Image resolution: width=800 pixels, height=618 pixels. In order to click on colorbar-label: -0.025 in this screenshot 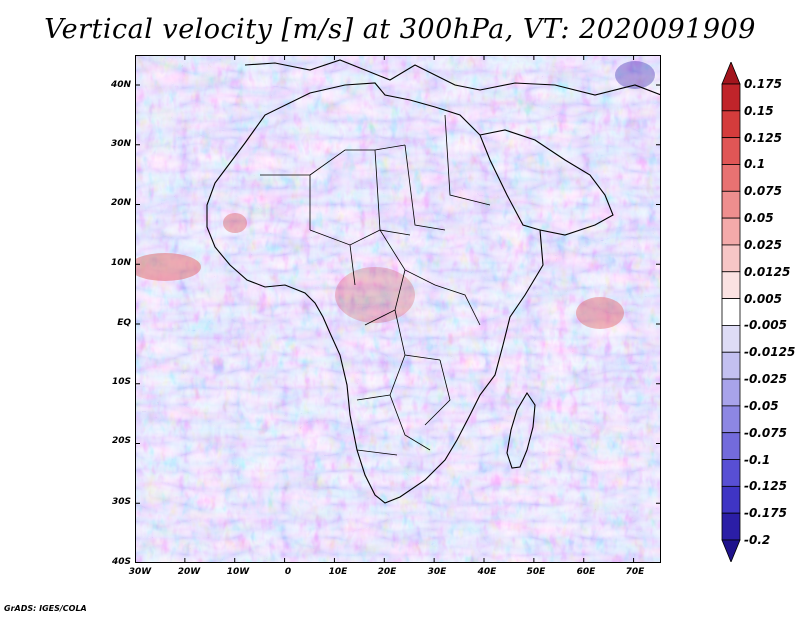, I will do `click(765, 379)`.